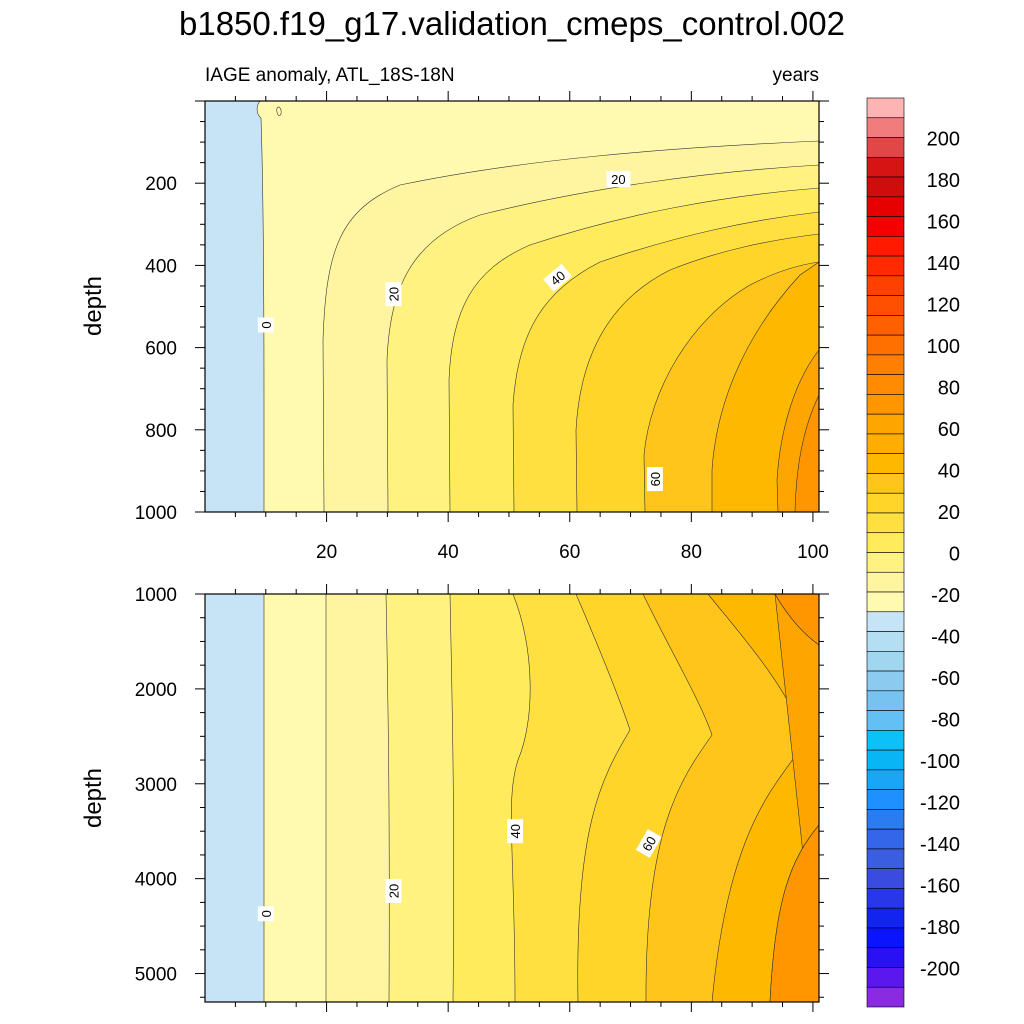 This screenshot has height=1024, width=1024. I want to click on upper-contour-label-text: 60, so click(655, 479).